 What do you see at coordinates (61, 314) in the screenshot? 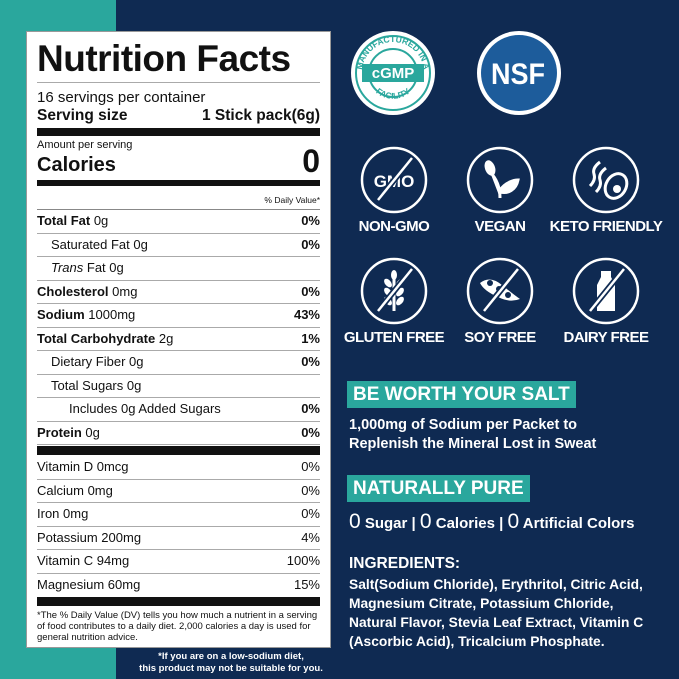
I see `nutrient-name: Sodium` at bounding box center [61, 314].